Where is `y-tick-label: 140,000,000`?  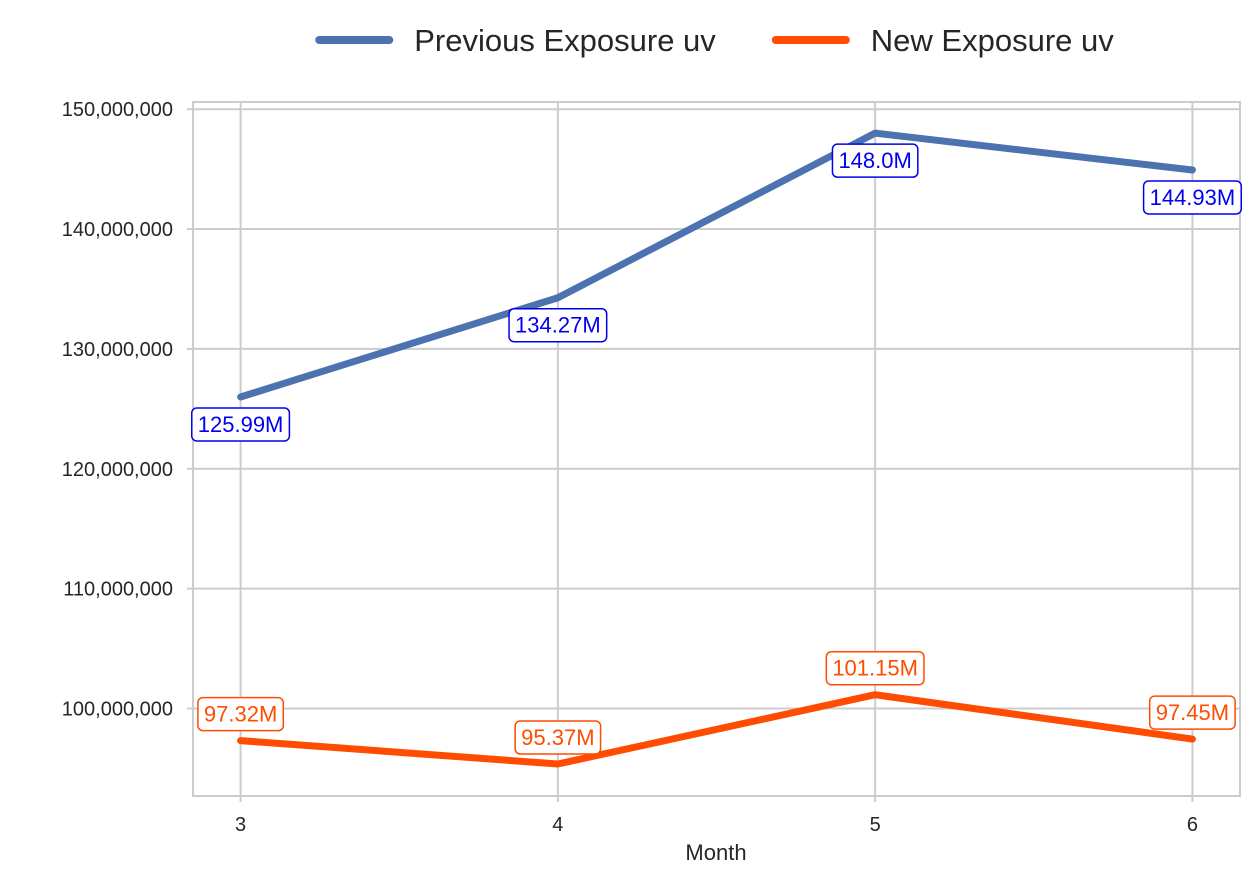
y-tick-label: 140,000,000 is located at coordinates (117, 230).